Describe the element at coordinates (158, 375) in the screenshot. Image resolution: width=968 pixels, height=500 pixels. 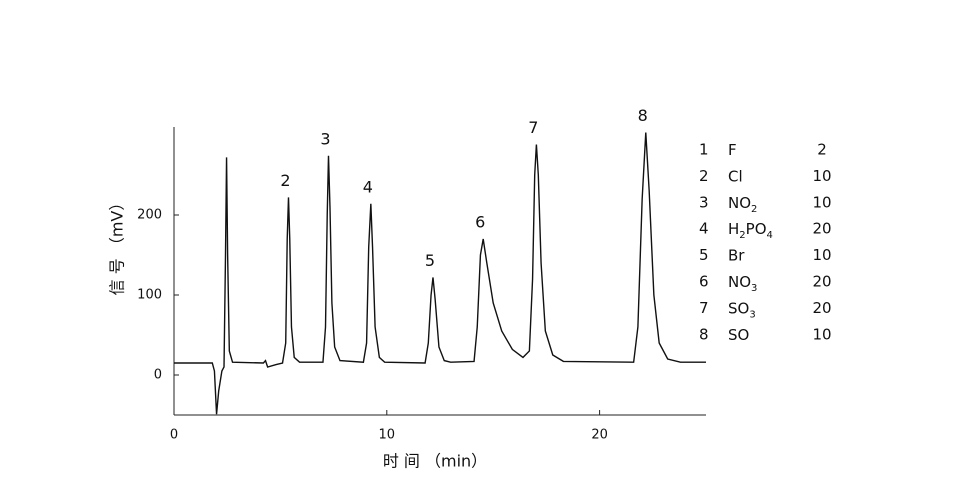
I see `y-tick-label: 0` at that location.